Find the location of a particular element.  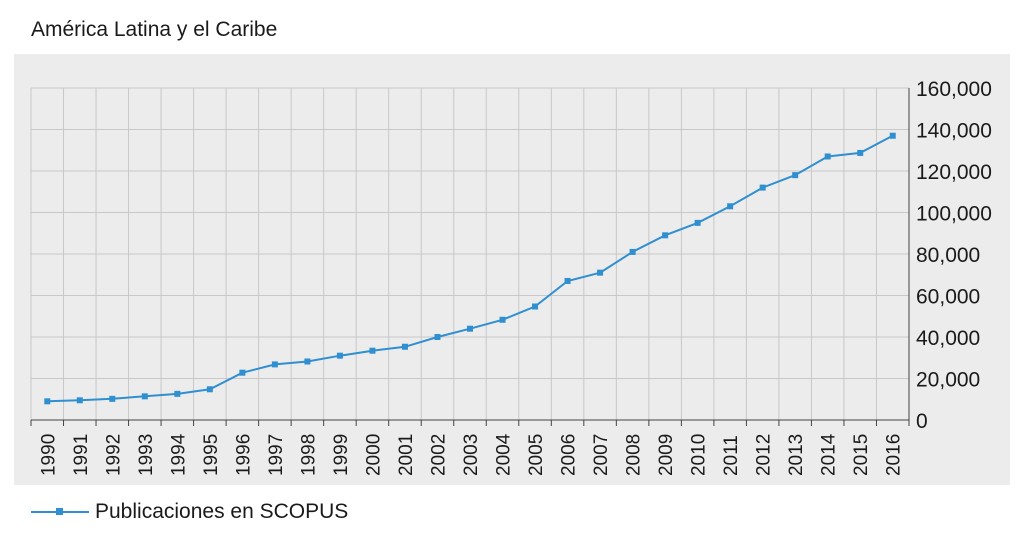

y-tick-label: 60,000 is located at coordinates (948, 297).